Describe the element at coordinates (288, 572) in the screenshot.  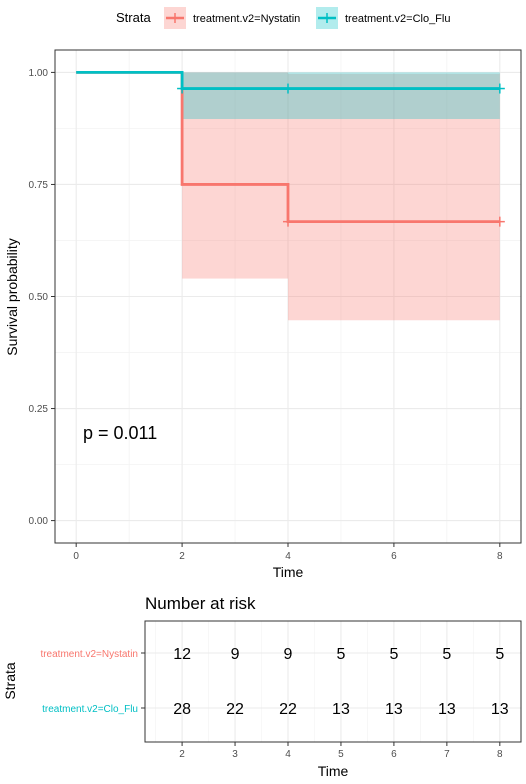
I see `x-axis-label: Time` at that location.